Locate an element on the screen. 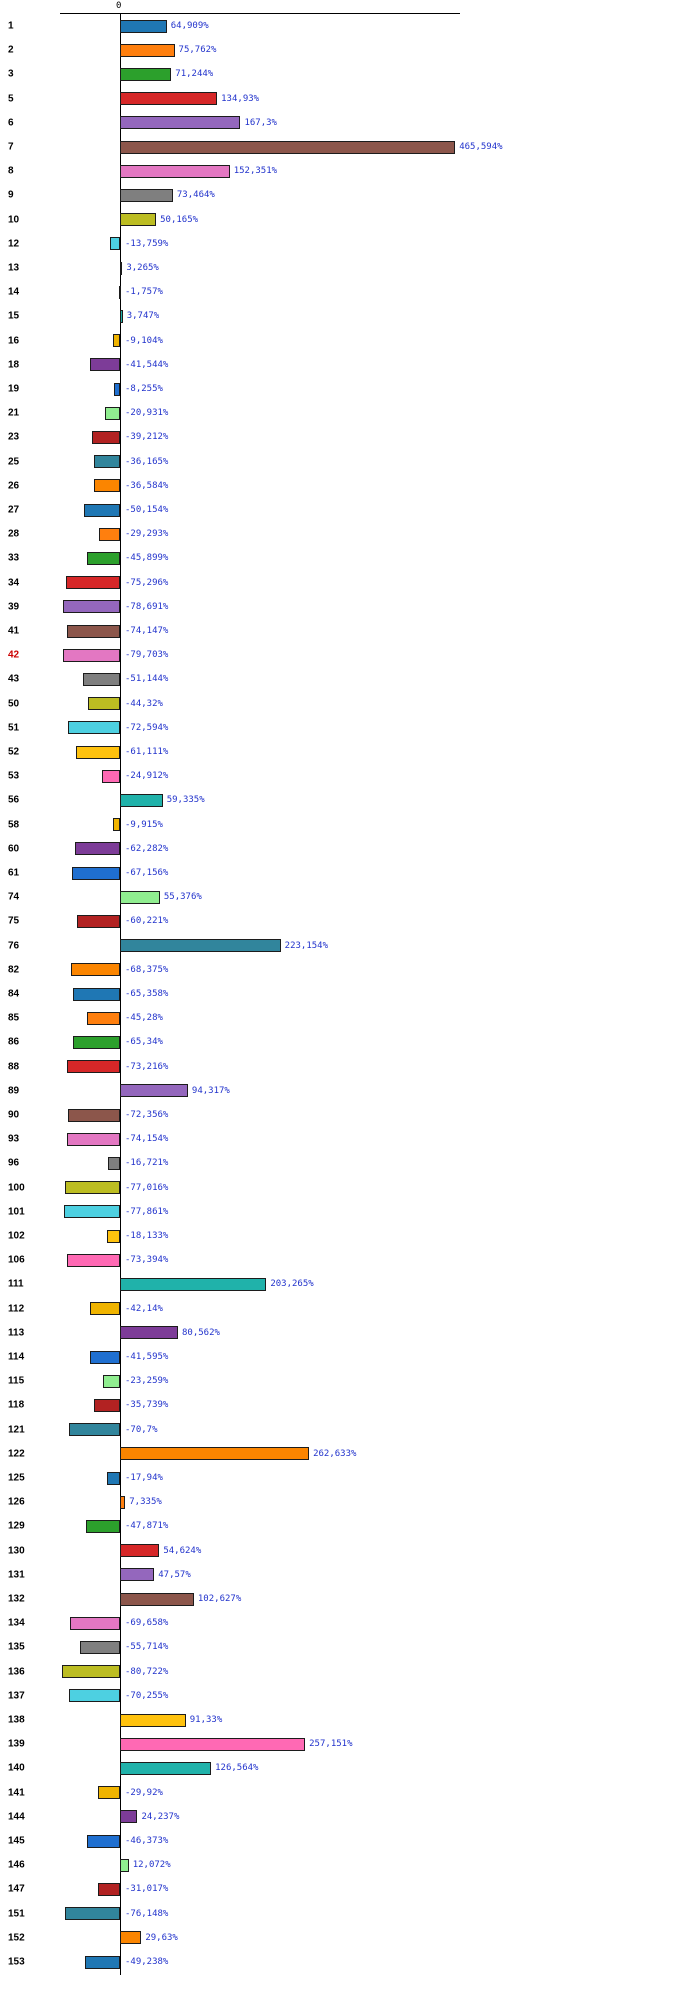 The width and height of the screenshot is (700, 1989). value-label: 167,3% is located at coordinates (260, 122).